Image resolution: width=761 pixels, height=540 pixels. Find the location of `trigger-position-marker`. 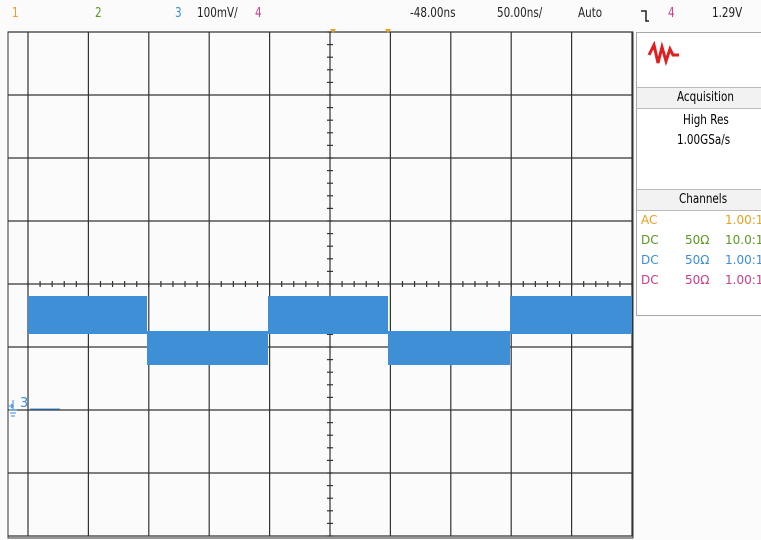

trigger-position-marker is located at coordinates (333, 31).